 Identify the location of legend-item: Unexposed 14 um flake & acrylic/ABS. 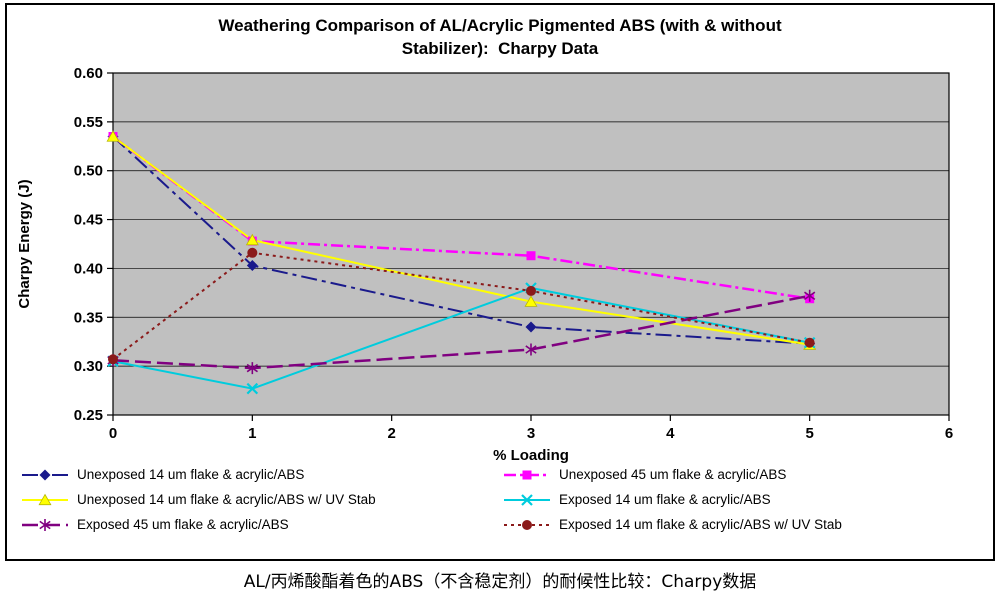
(262, 475).